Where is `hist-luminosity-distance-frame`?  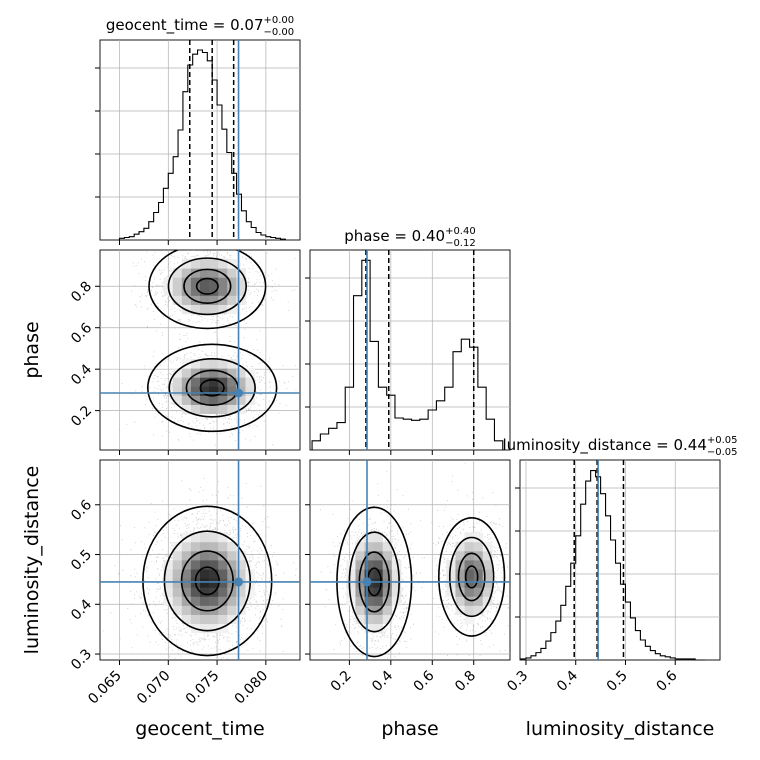 hist-luminosity-distance-frame is located at coordinates (620, 560).